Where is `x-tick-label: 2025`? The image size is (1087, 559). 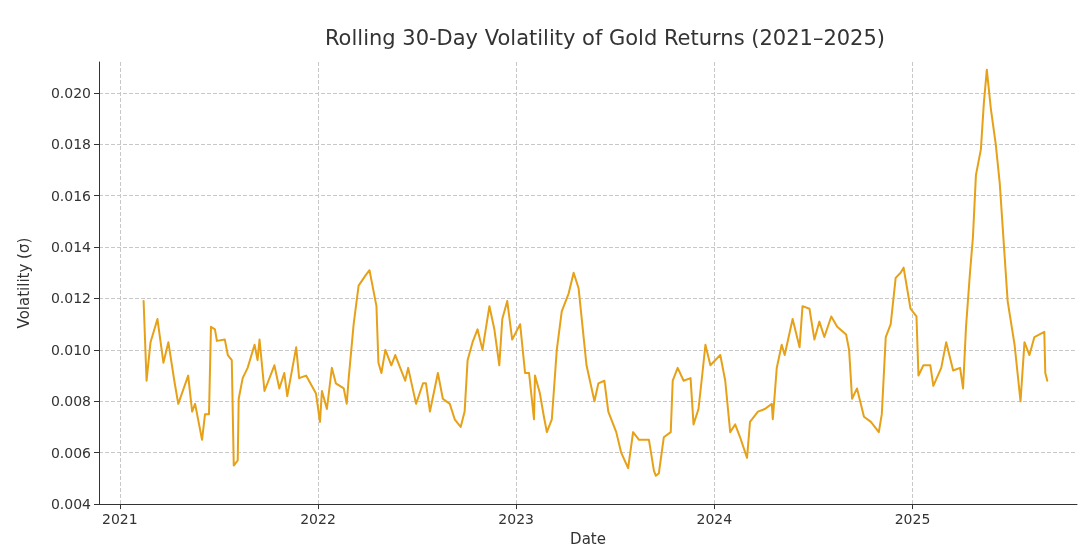 x-tick-label: 2025 is located at coordinates (912, 519).